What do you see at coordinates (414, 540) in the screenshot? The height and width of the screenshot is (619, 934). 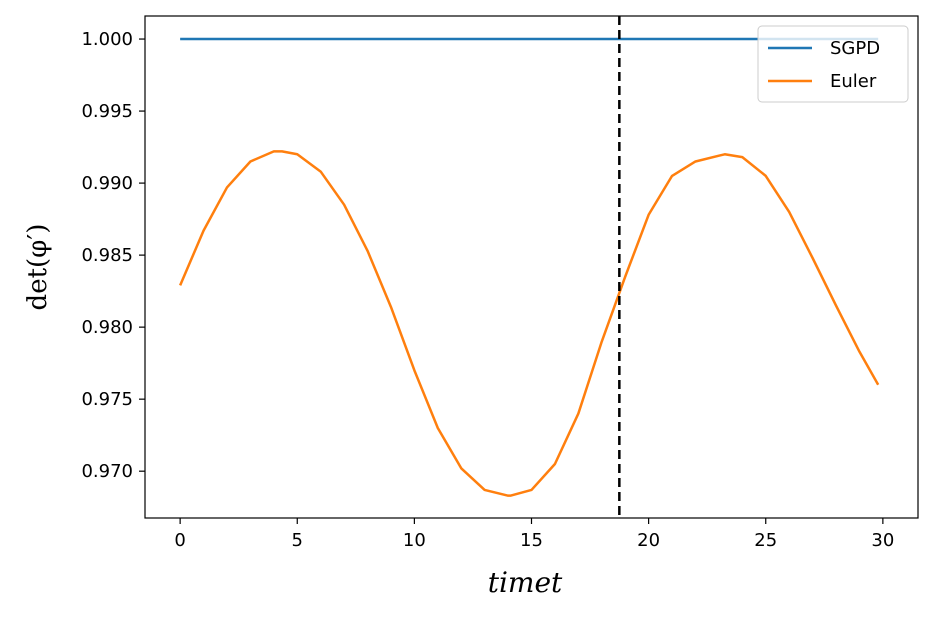 I see `x-tick-label: 10` at bounding box center [414, 540].